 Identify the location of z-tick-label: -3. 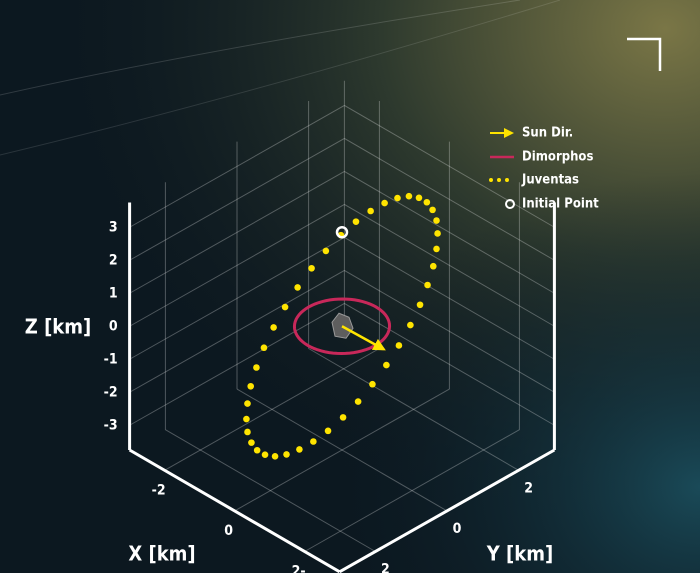
(111, 425).